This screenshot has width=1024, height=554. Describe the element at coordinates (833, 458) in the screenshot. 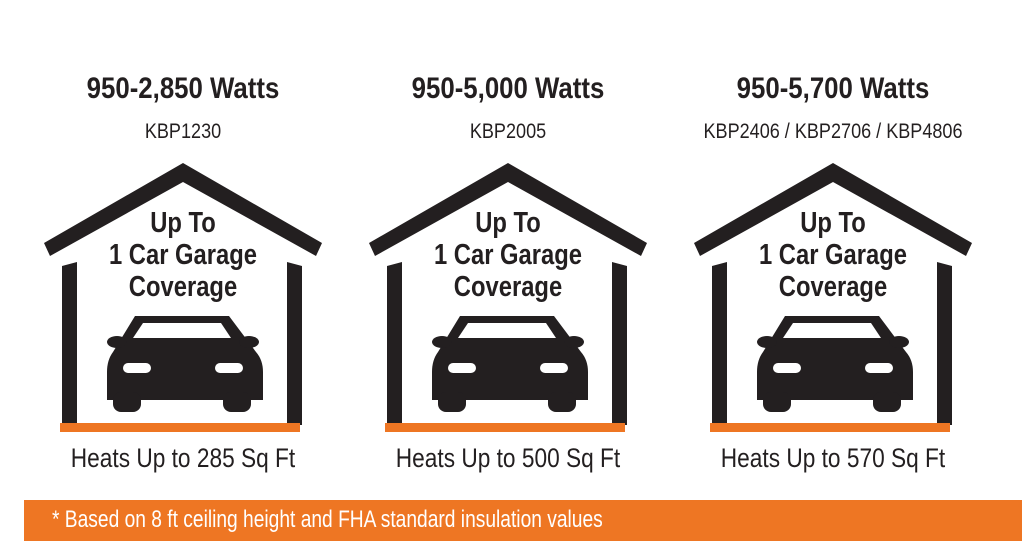

I see `heats-area: Heats Up to 570 Sq Ft` at that location.